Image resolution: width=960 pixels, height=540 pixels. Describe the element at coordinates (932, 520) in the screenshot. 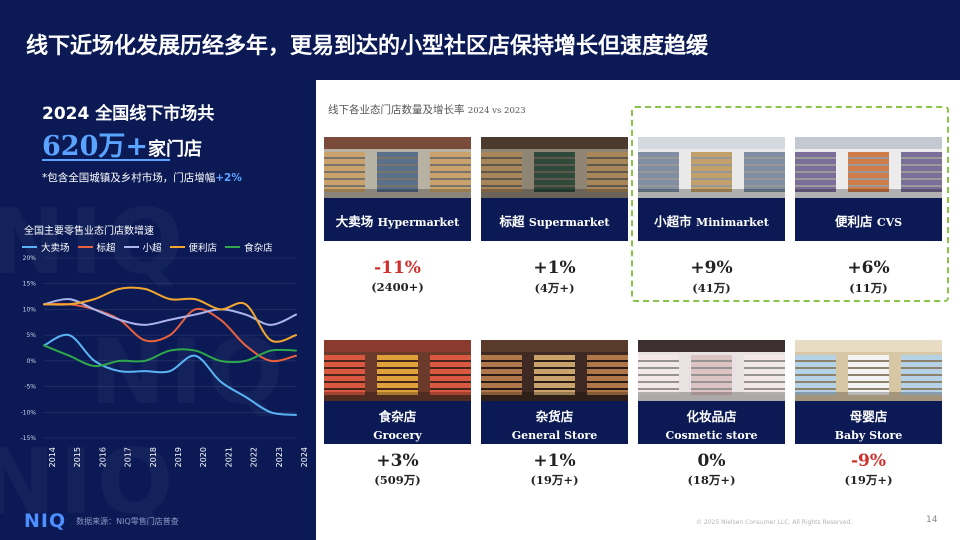

I see `page-number: 14` at that location.